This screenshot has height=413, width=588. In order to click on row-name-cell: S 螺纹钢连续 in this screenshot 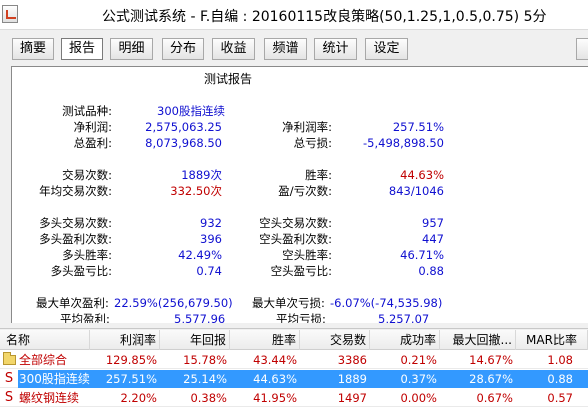, I will do `click(45, 398)`.